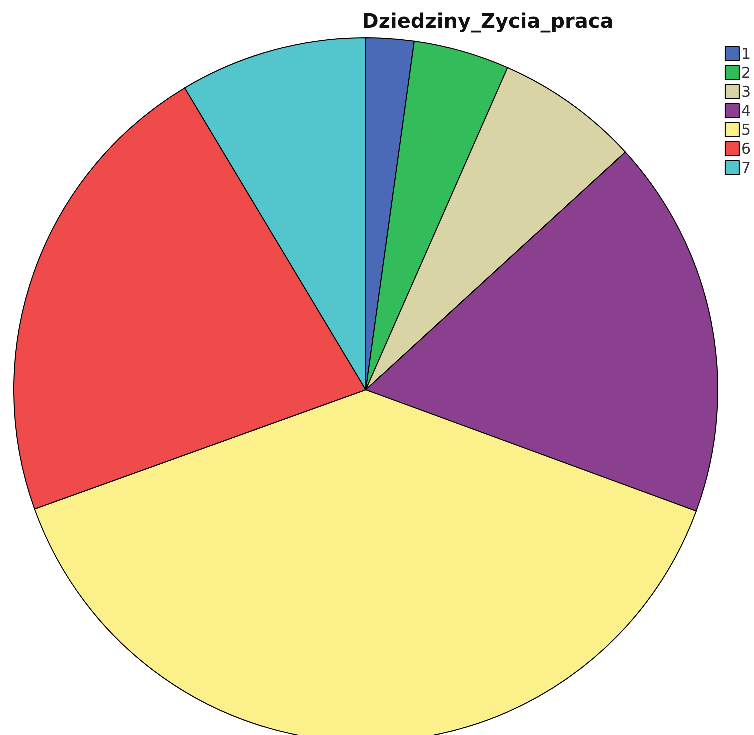 The image size is (754, 735). Describe the element at coordinates (746, 92) in the screenshot. I see `legend-label: 3` at that location.